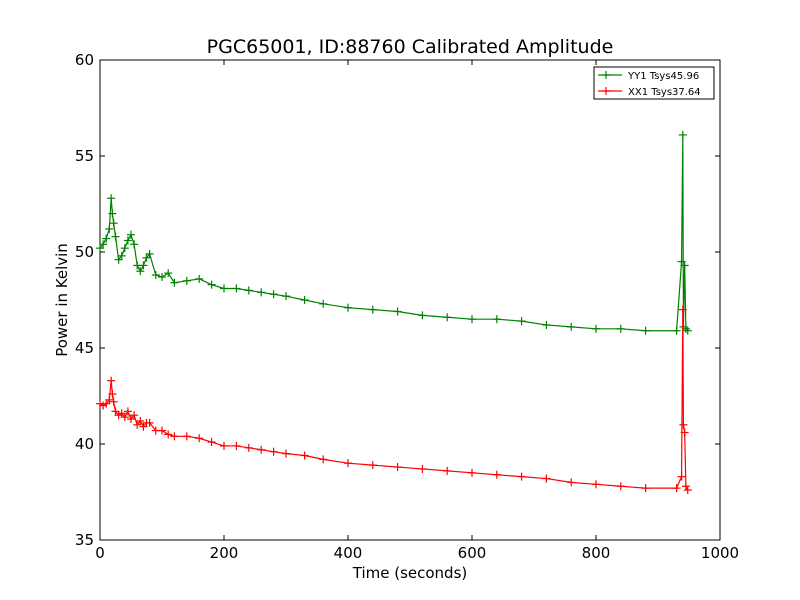 The width and height of the screenshot is (800, 600). I want to click on legend-entry: YY1 Tsys45.96, so click(648, 76).